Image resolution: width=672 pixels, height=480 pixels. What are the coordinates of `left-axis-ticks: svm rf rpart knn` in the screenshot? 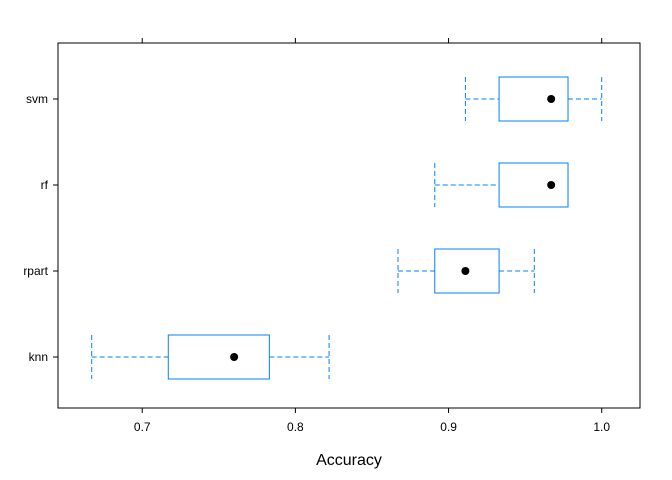 It's located at (40, 228).